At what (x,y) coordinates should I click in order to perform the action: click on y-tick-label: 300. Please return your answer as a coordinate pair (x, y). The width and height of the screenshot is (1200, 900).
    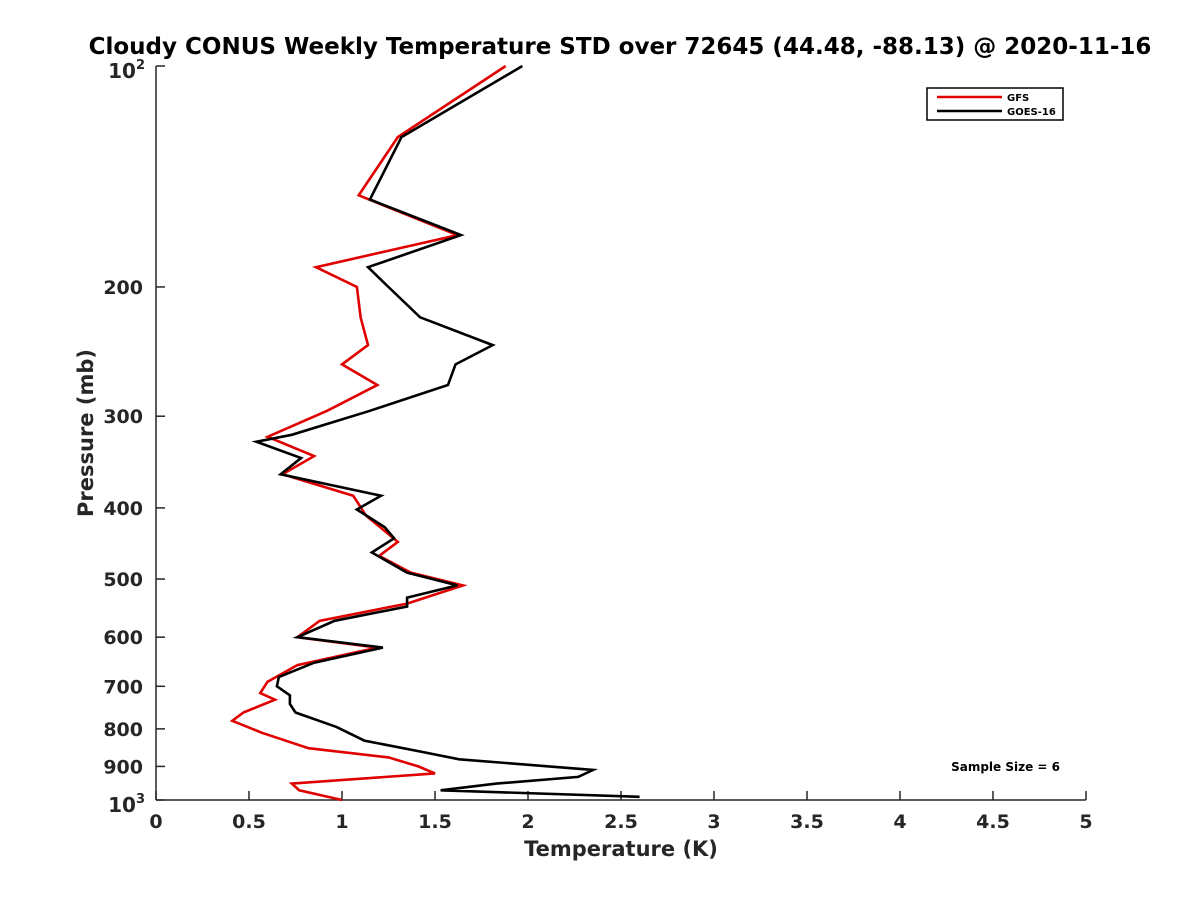
    Looking at the image, I should click on (123, 417).